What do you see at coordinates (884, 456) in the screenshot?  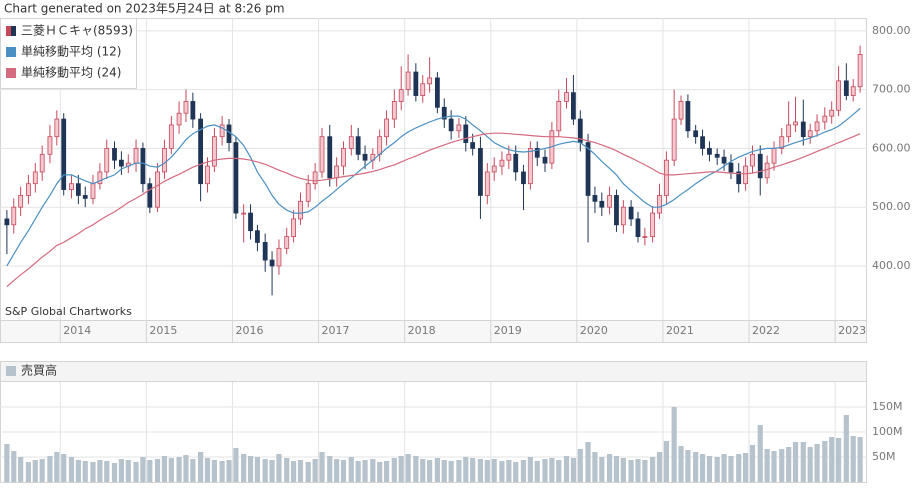 I see `y-tick-label: 50M` at bounding box center [884, 456].